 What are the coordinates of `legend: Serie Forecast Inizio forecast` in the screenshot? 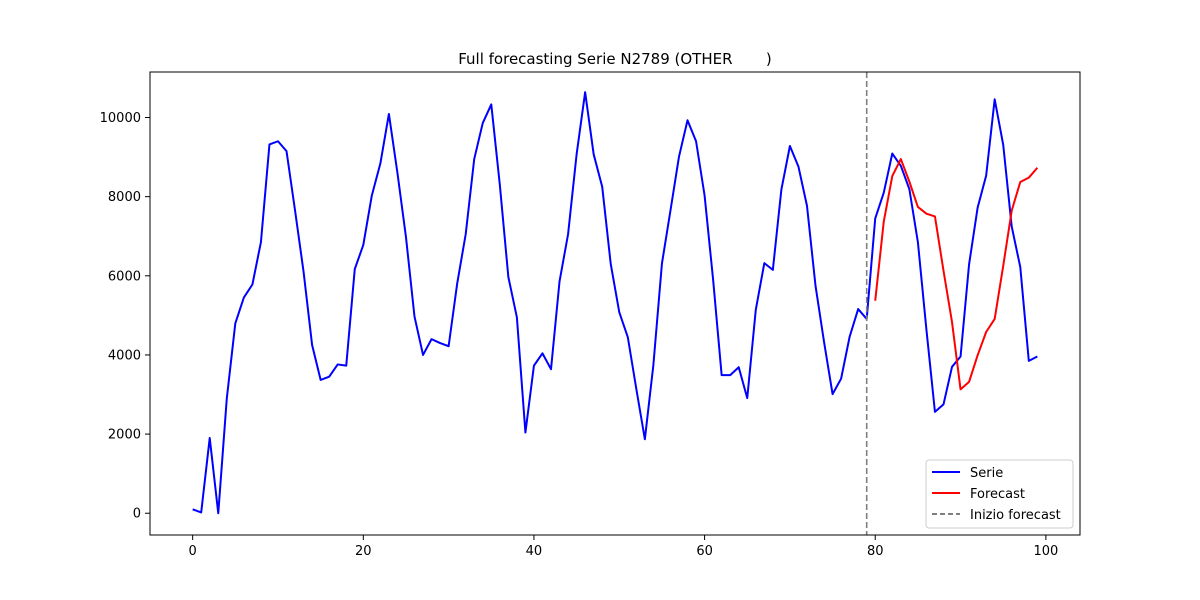 It's located at (999, 494).